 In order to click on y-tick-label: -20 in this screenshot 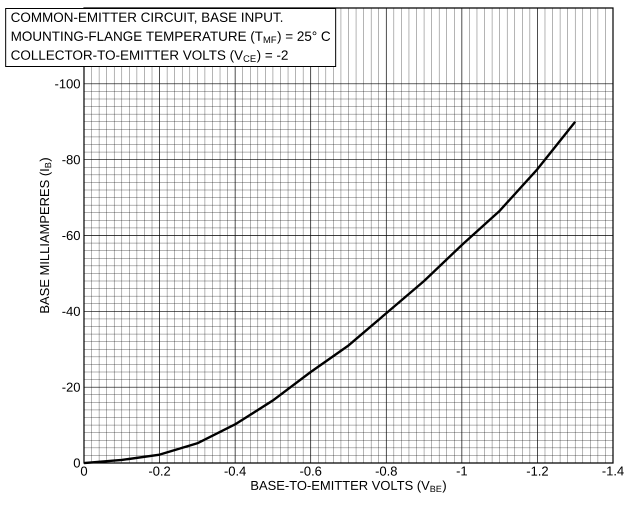, I will do `click(71, 387)`.